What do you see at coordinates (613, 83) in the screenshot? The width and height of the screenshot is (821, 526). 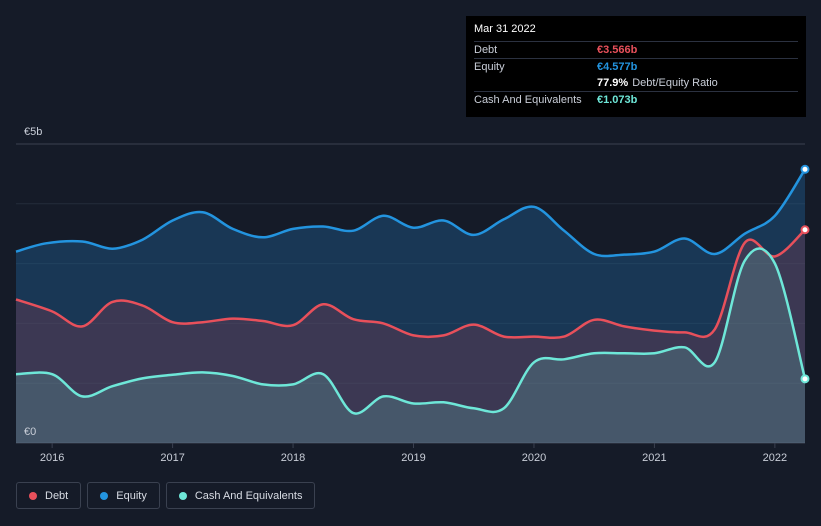 I see `tooltip-ratio-value: 77.9%` at bounding box center [613, 83].